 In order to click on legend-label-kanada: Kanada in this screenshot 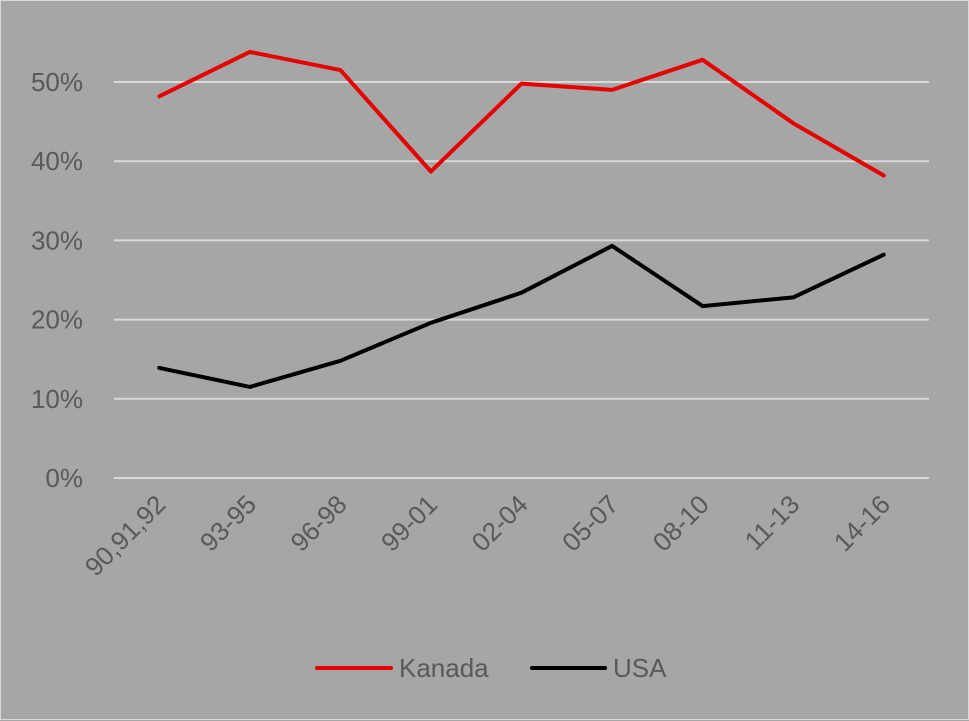, I will do `click(444, 668)`.